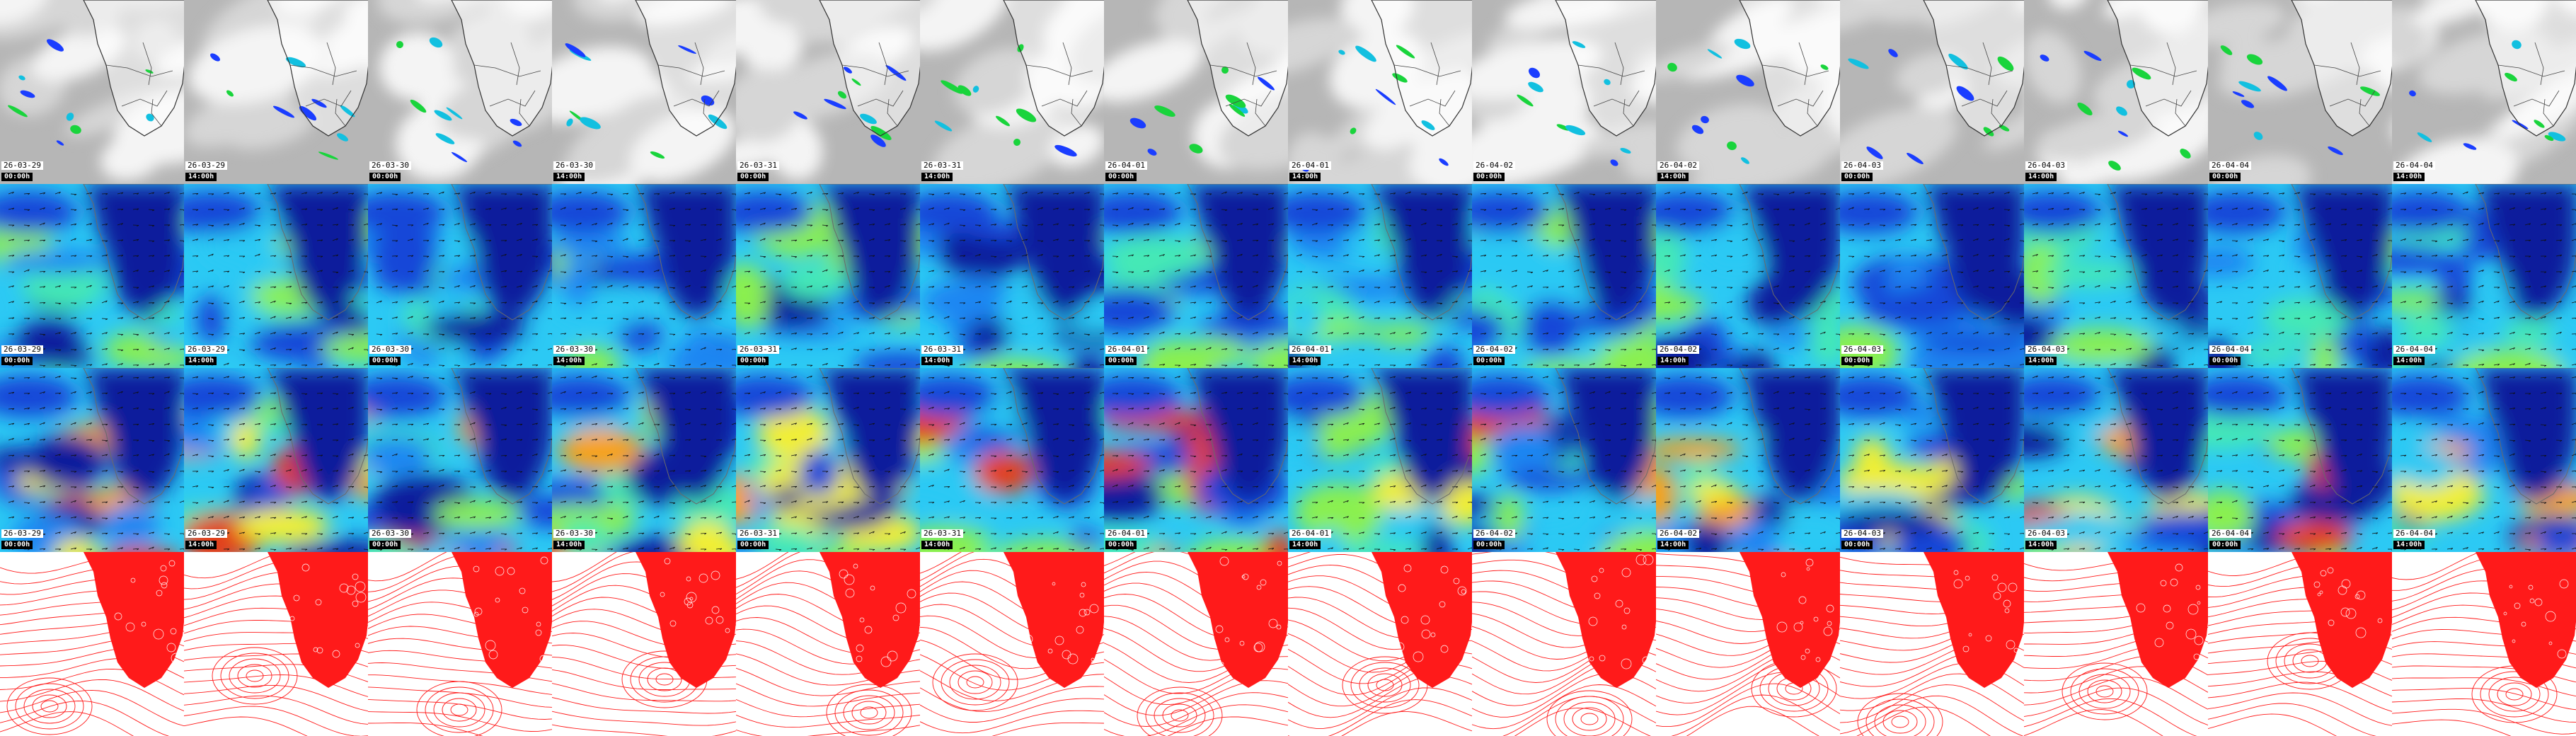 This screenshot has height=736, width=2576. I want to click on wind_low-map-panel: 26-03-31 00:00h, so click(828, 276).